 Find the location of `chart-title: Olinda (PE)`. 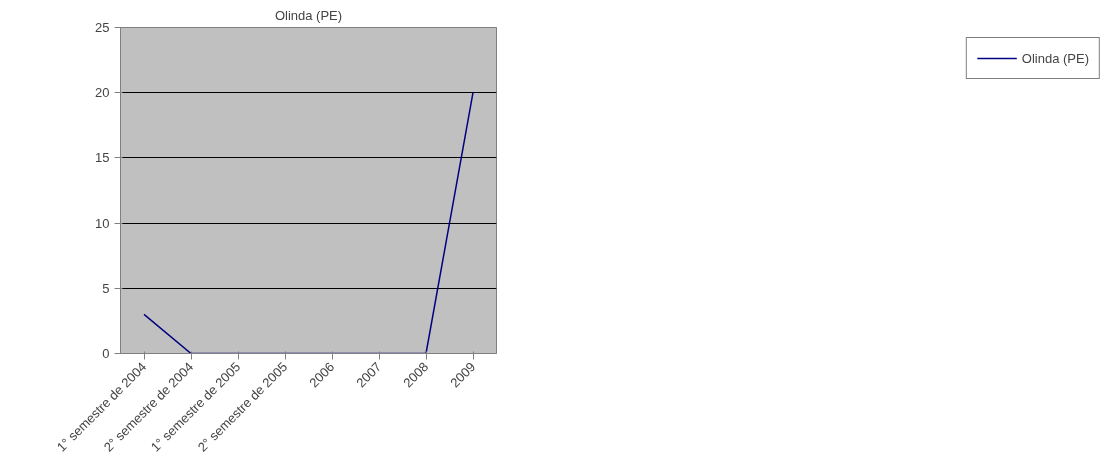

chart-title: Olinda (PE) is located at coordinates (308, 15).